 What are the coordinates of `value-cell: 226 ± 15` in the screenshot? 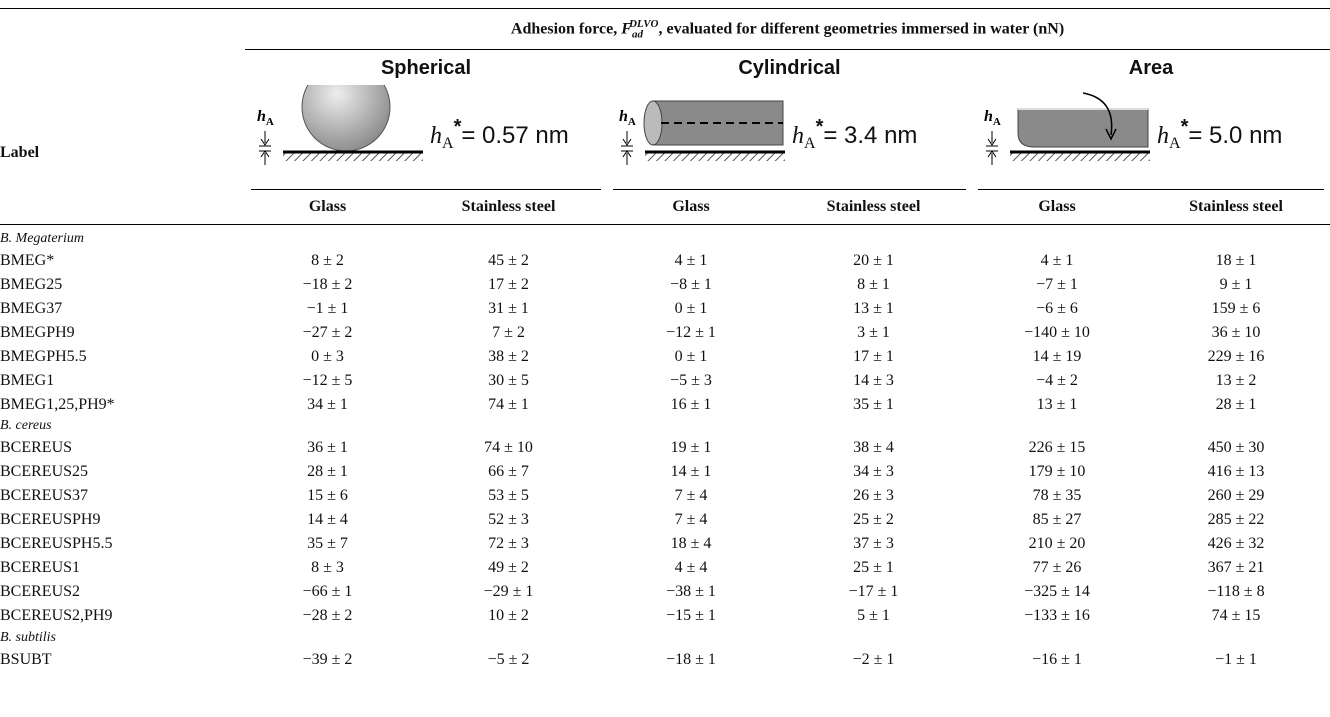 It's located at (1057, 447).